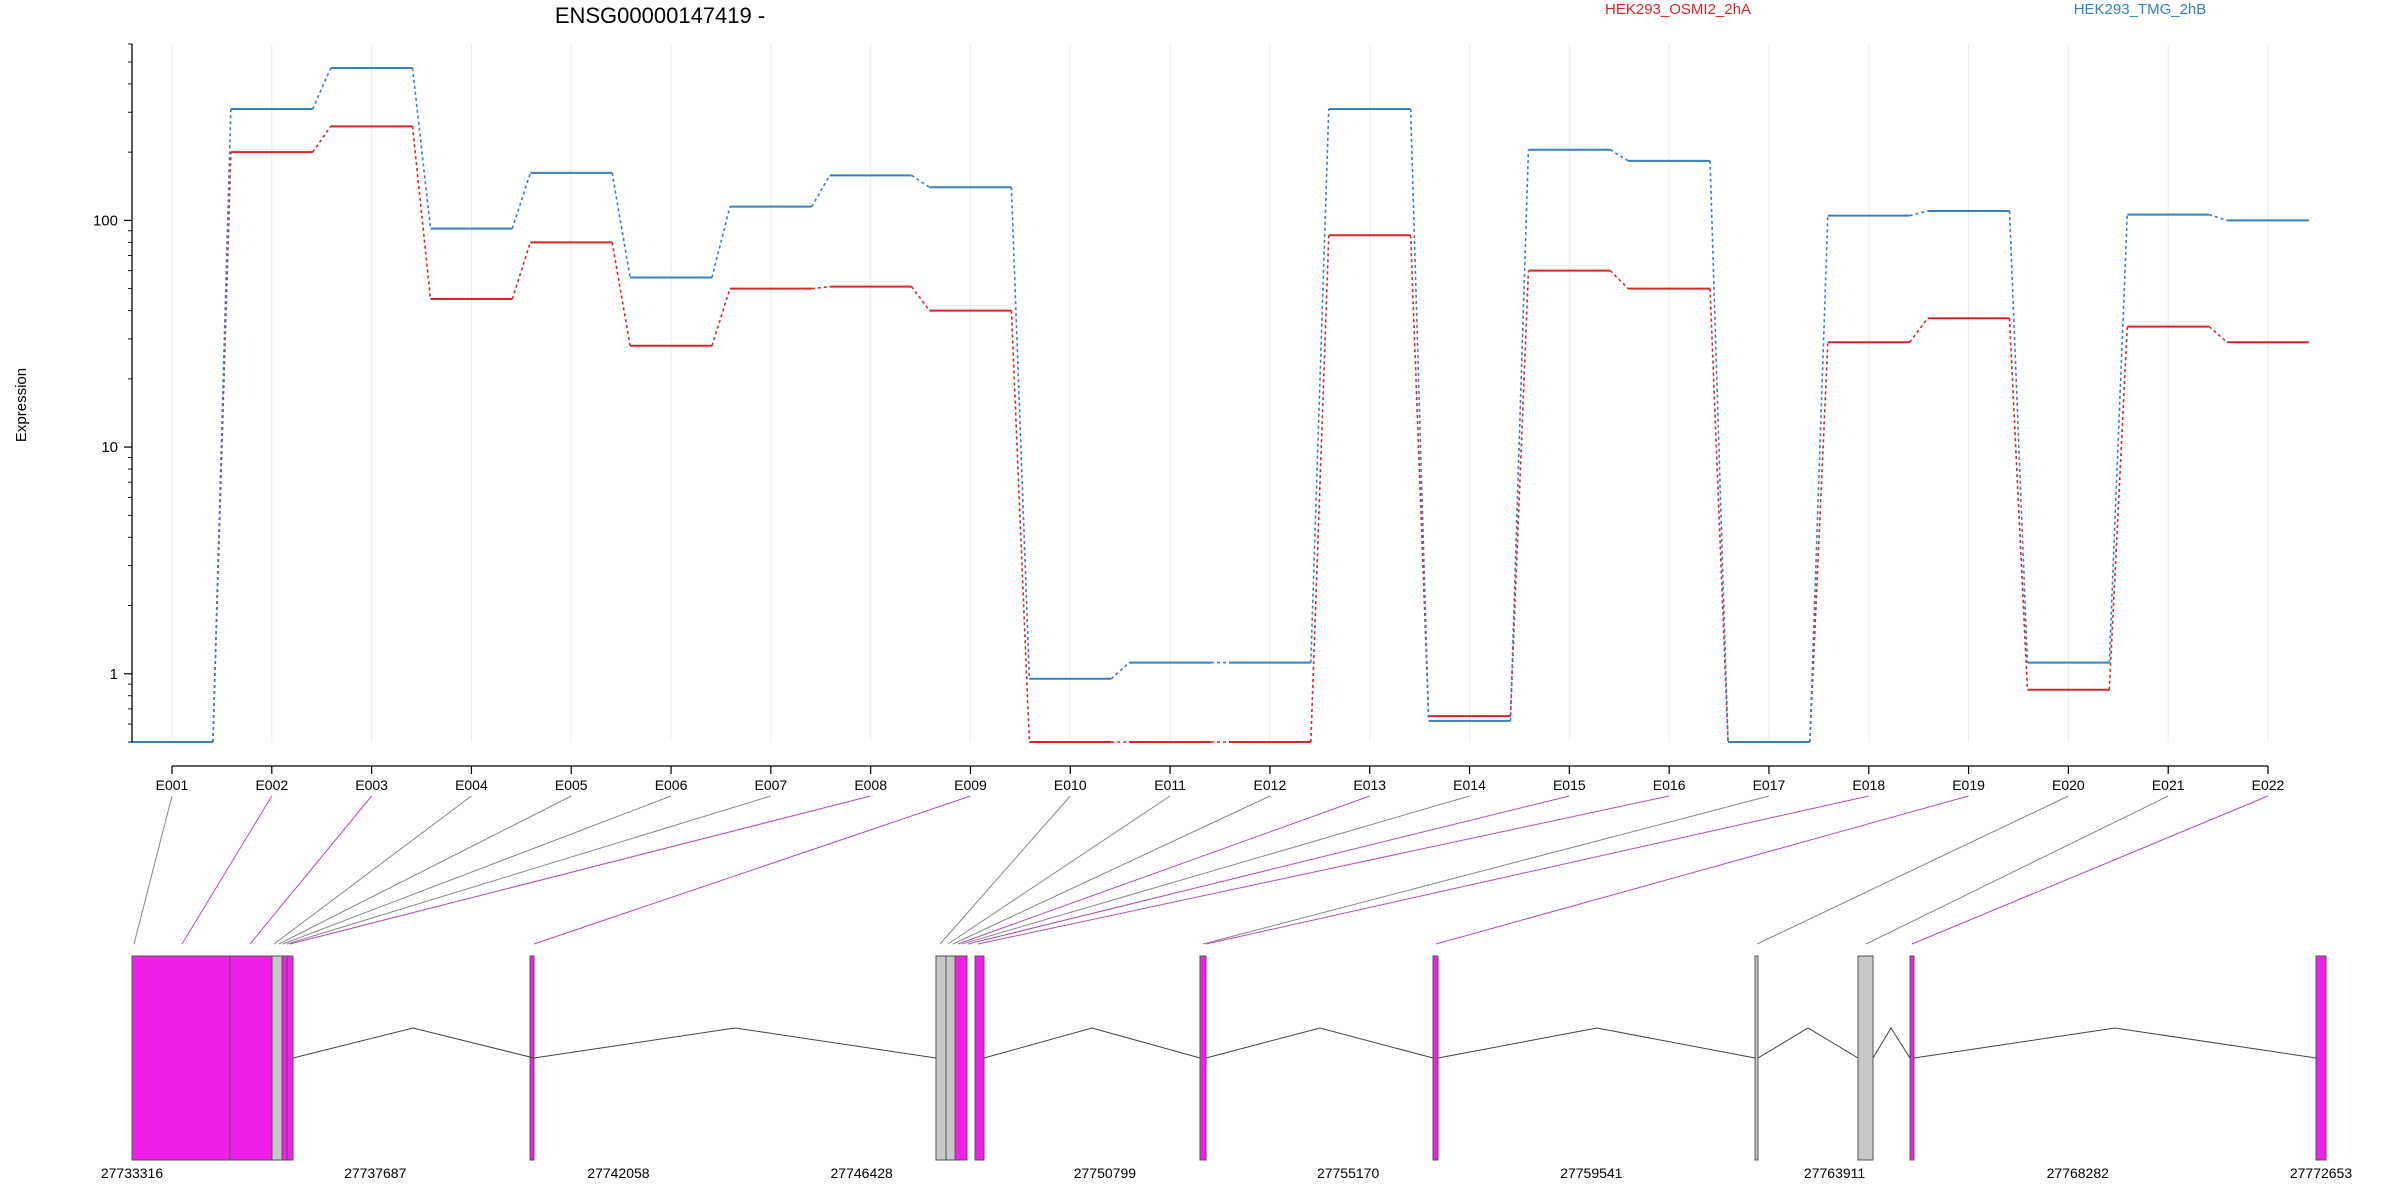 The image size is (2400, 1200). Describe the element at coordinates (1678, 9) in the screenshot. I see `legend-entry-osmi2: HEK293_OSMI2_2hA` at that location.